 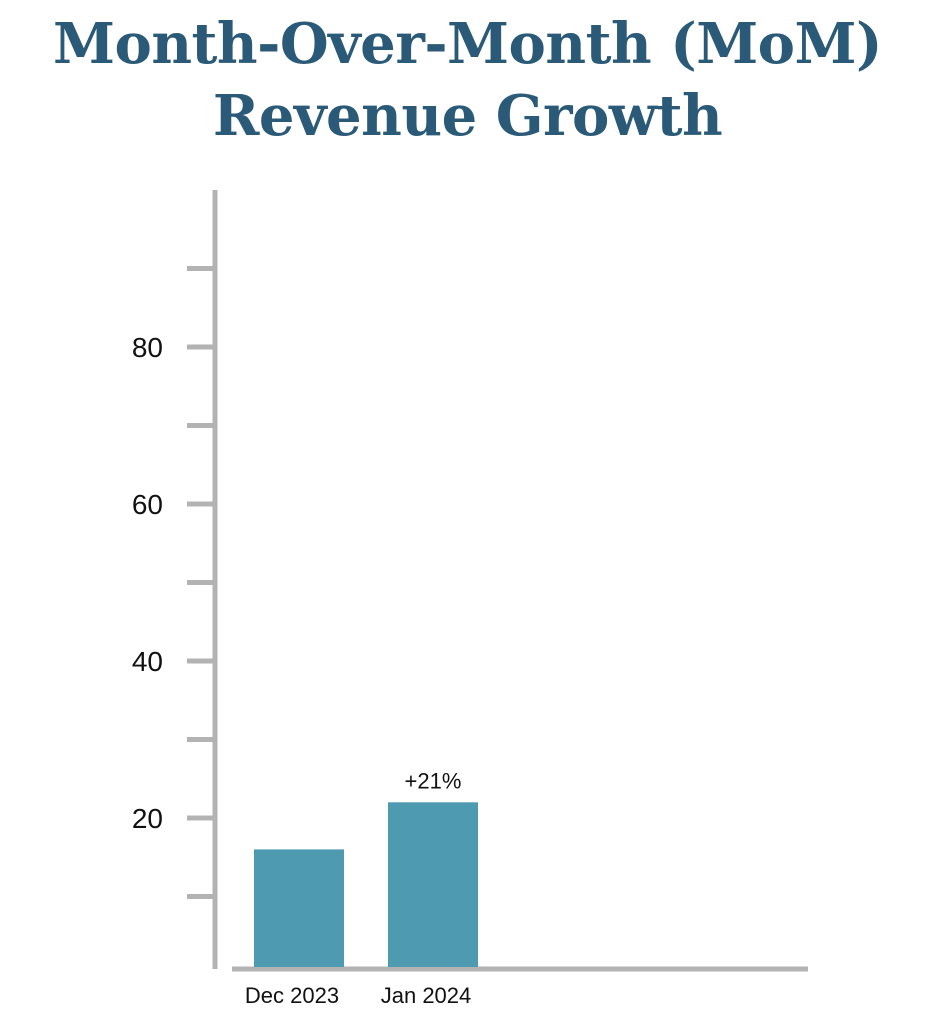 What do you see at coordinates (147, 504) in the screenshot?
I see `y-tick-label-60: 60` at bounding box center [147, 504].